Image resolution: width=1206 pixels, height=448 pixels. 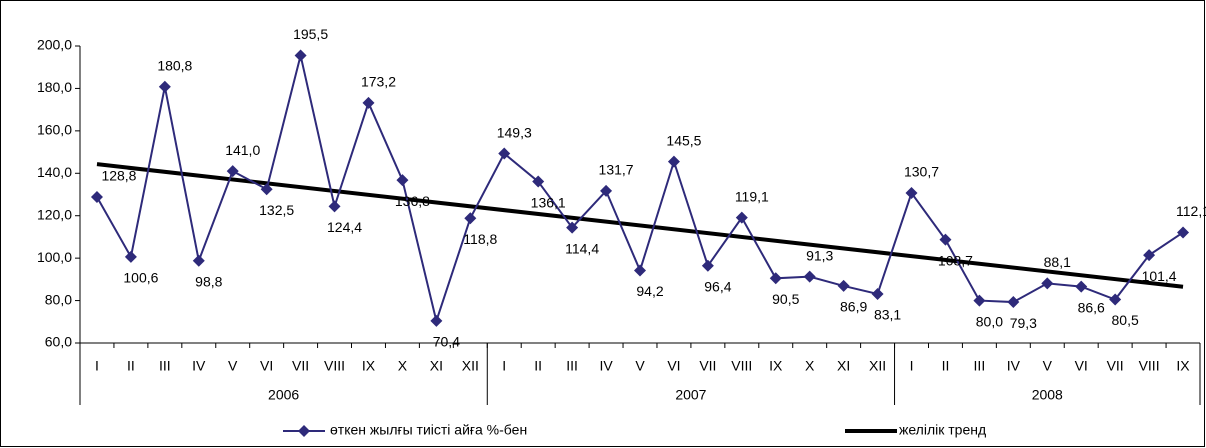 I want to click on data-label: 80,5, so click(x=1125, y=320).